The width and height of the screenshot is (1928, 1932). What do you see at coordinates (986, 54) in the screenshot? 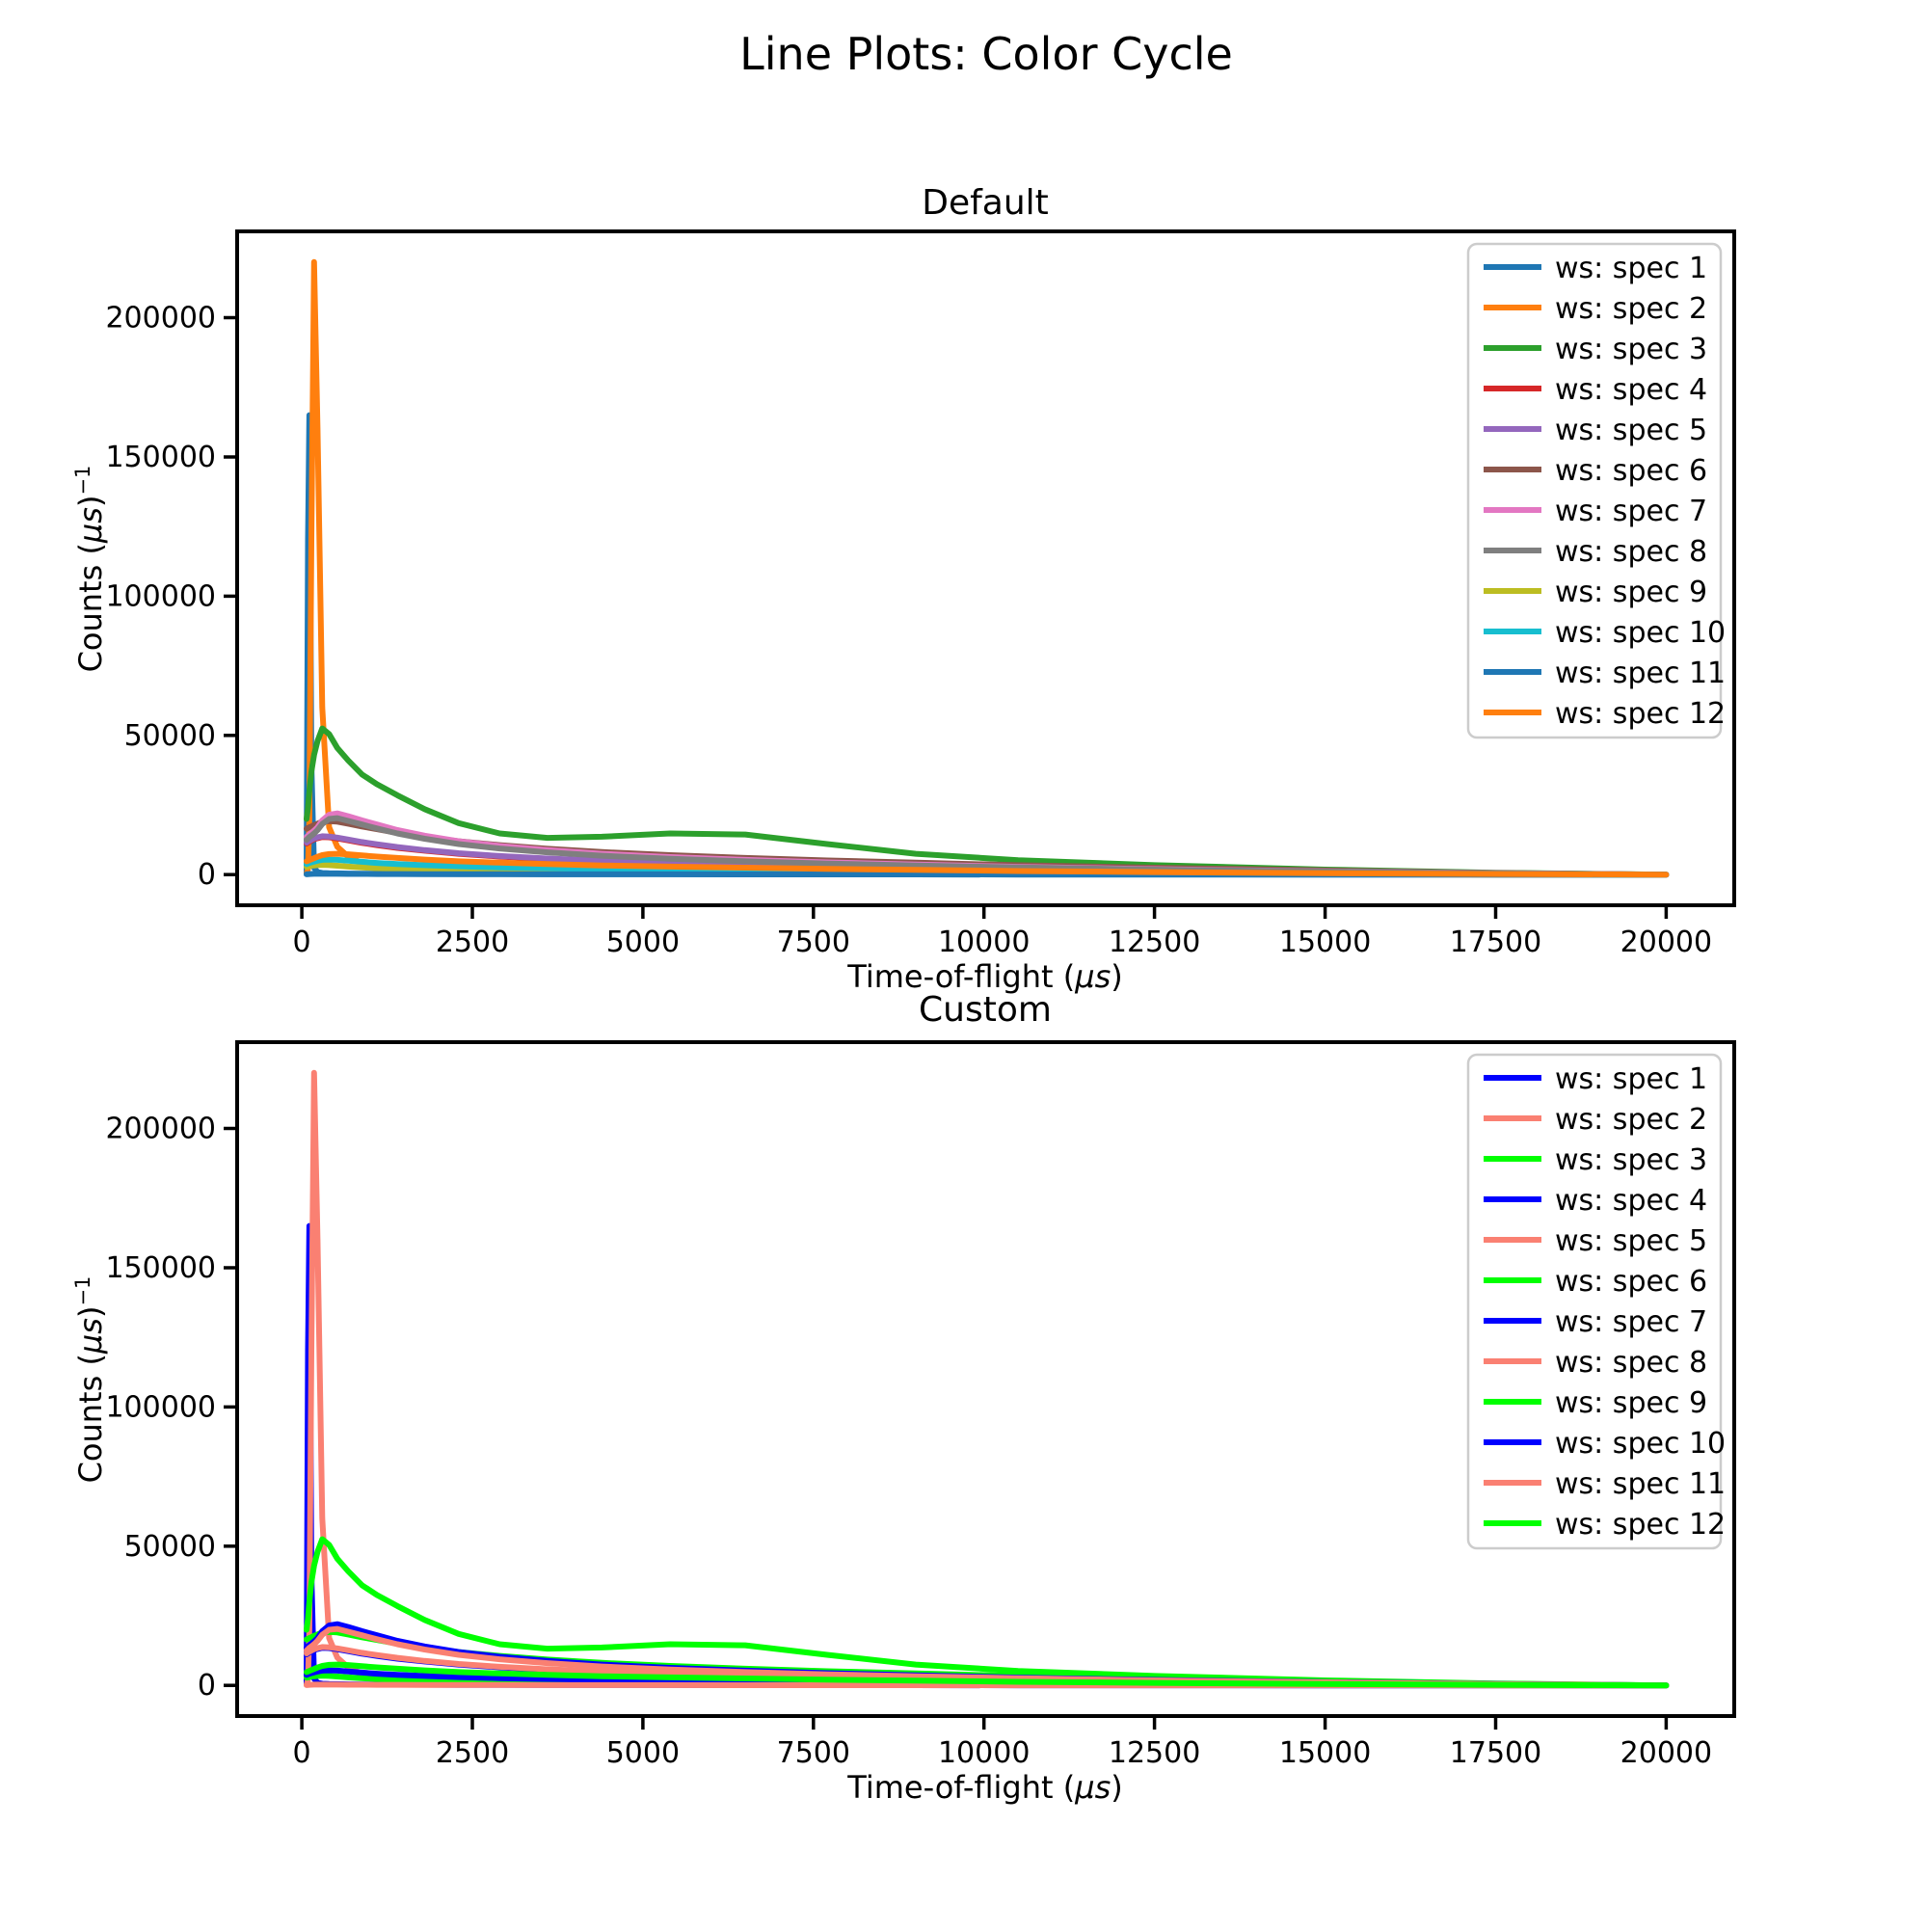
I see `figure-title: Line Plots: Color Cycle` at bounding box center [986, 54].